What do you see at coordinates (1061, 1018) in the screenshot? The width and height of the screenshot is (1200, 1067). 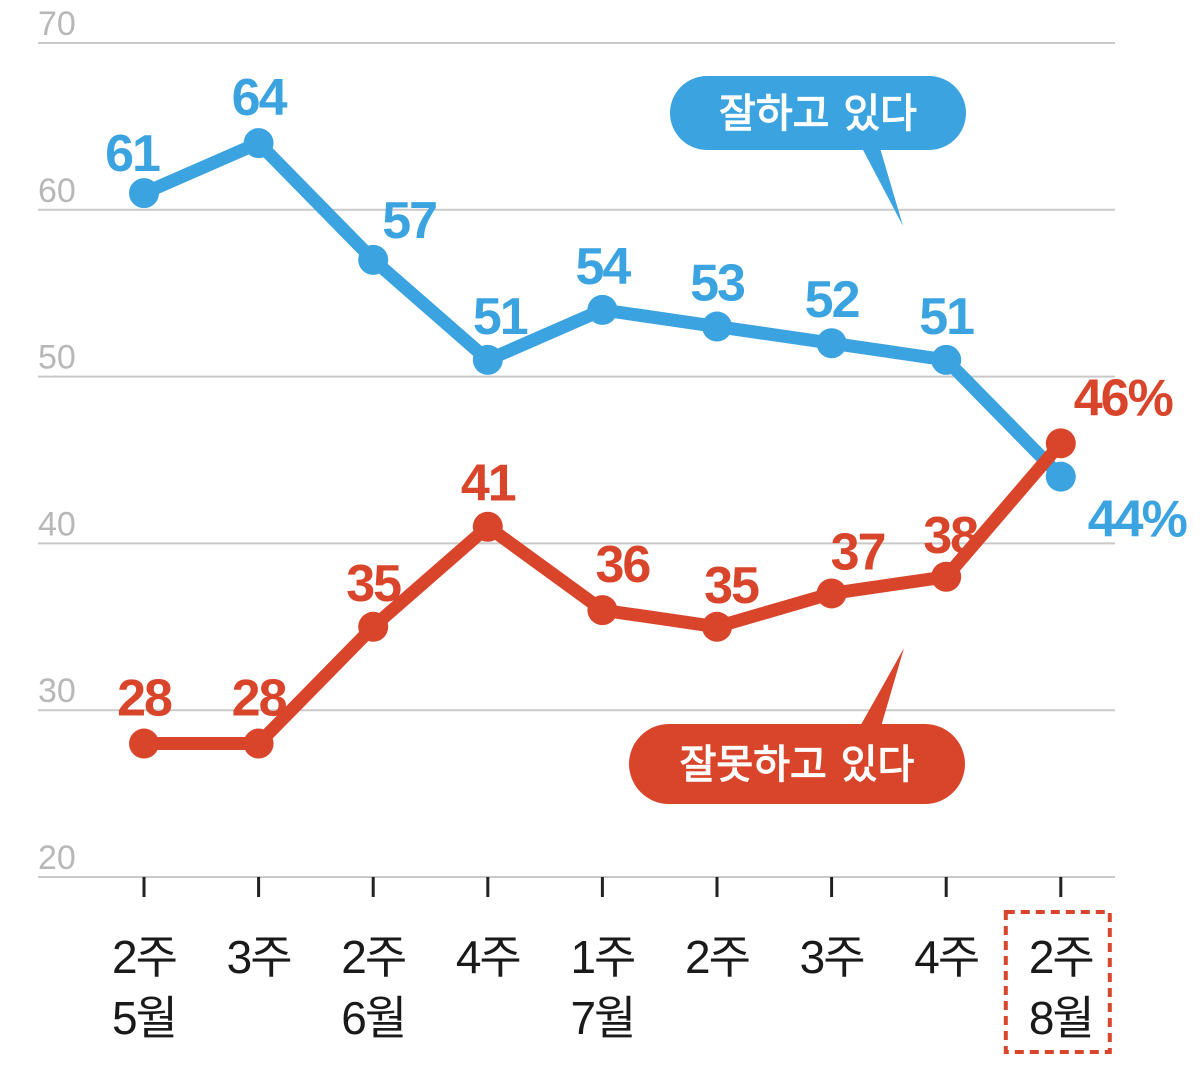 I see `x-tick-label-month: 8월` at bounding box center [1061, 1018].